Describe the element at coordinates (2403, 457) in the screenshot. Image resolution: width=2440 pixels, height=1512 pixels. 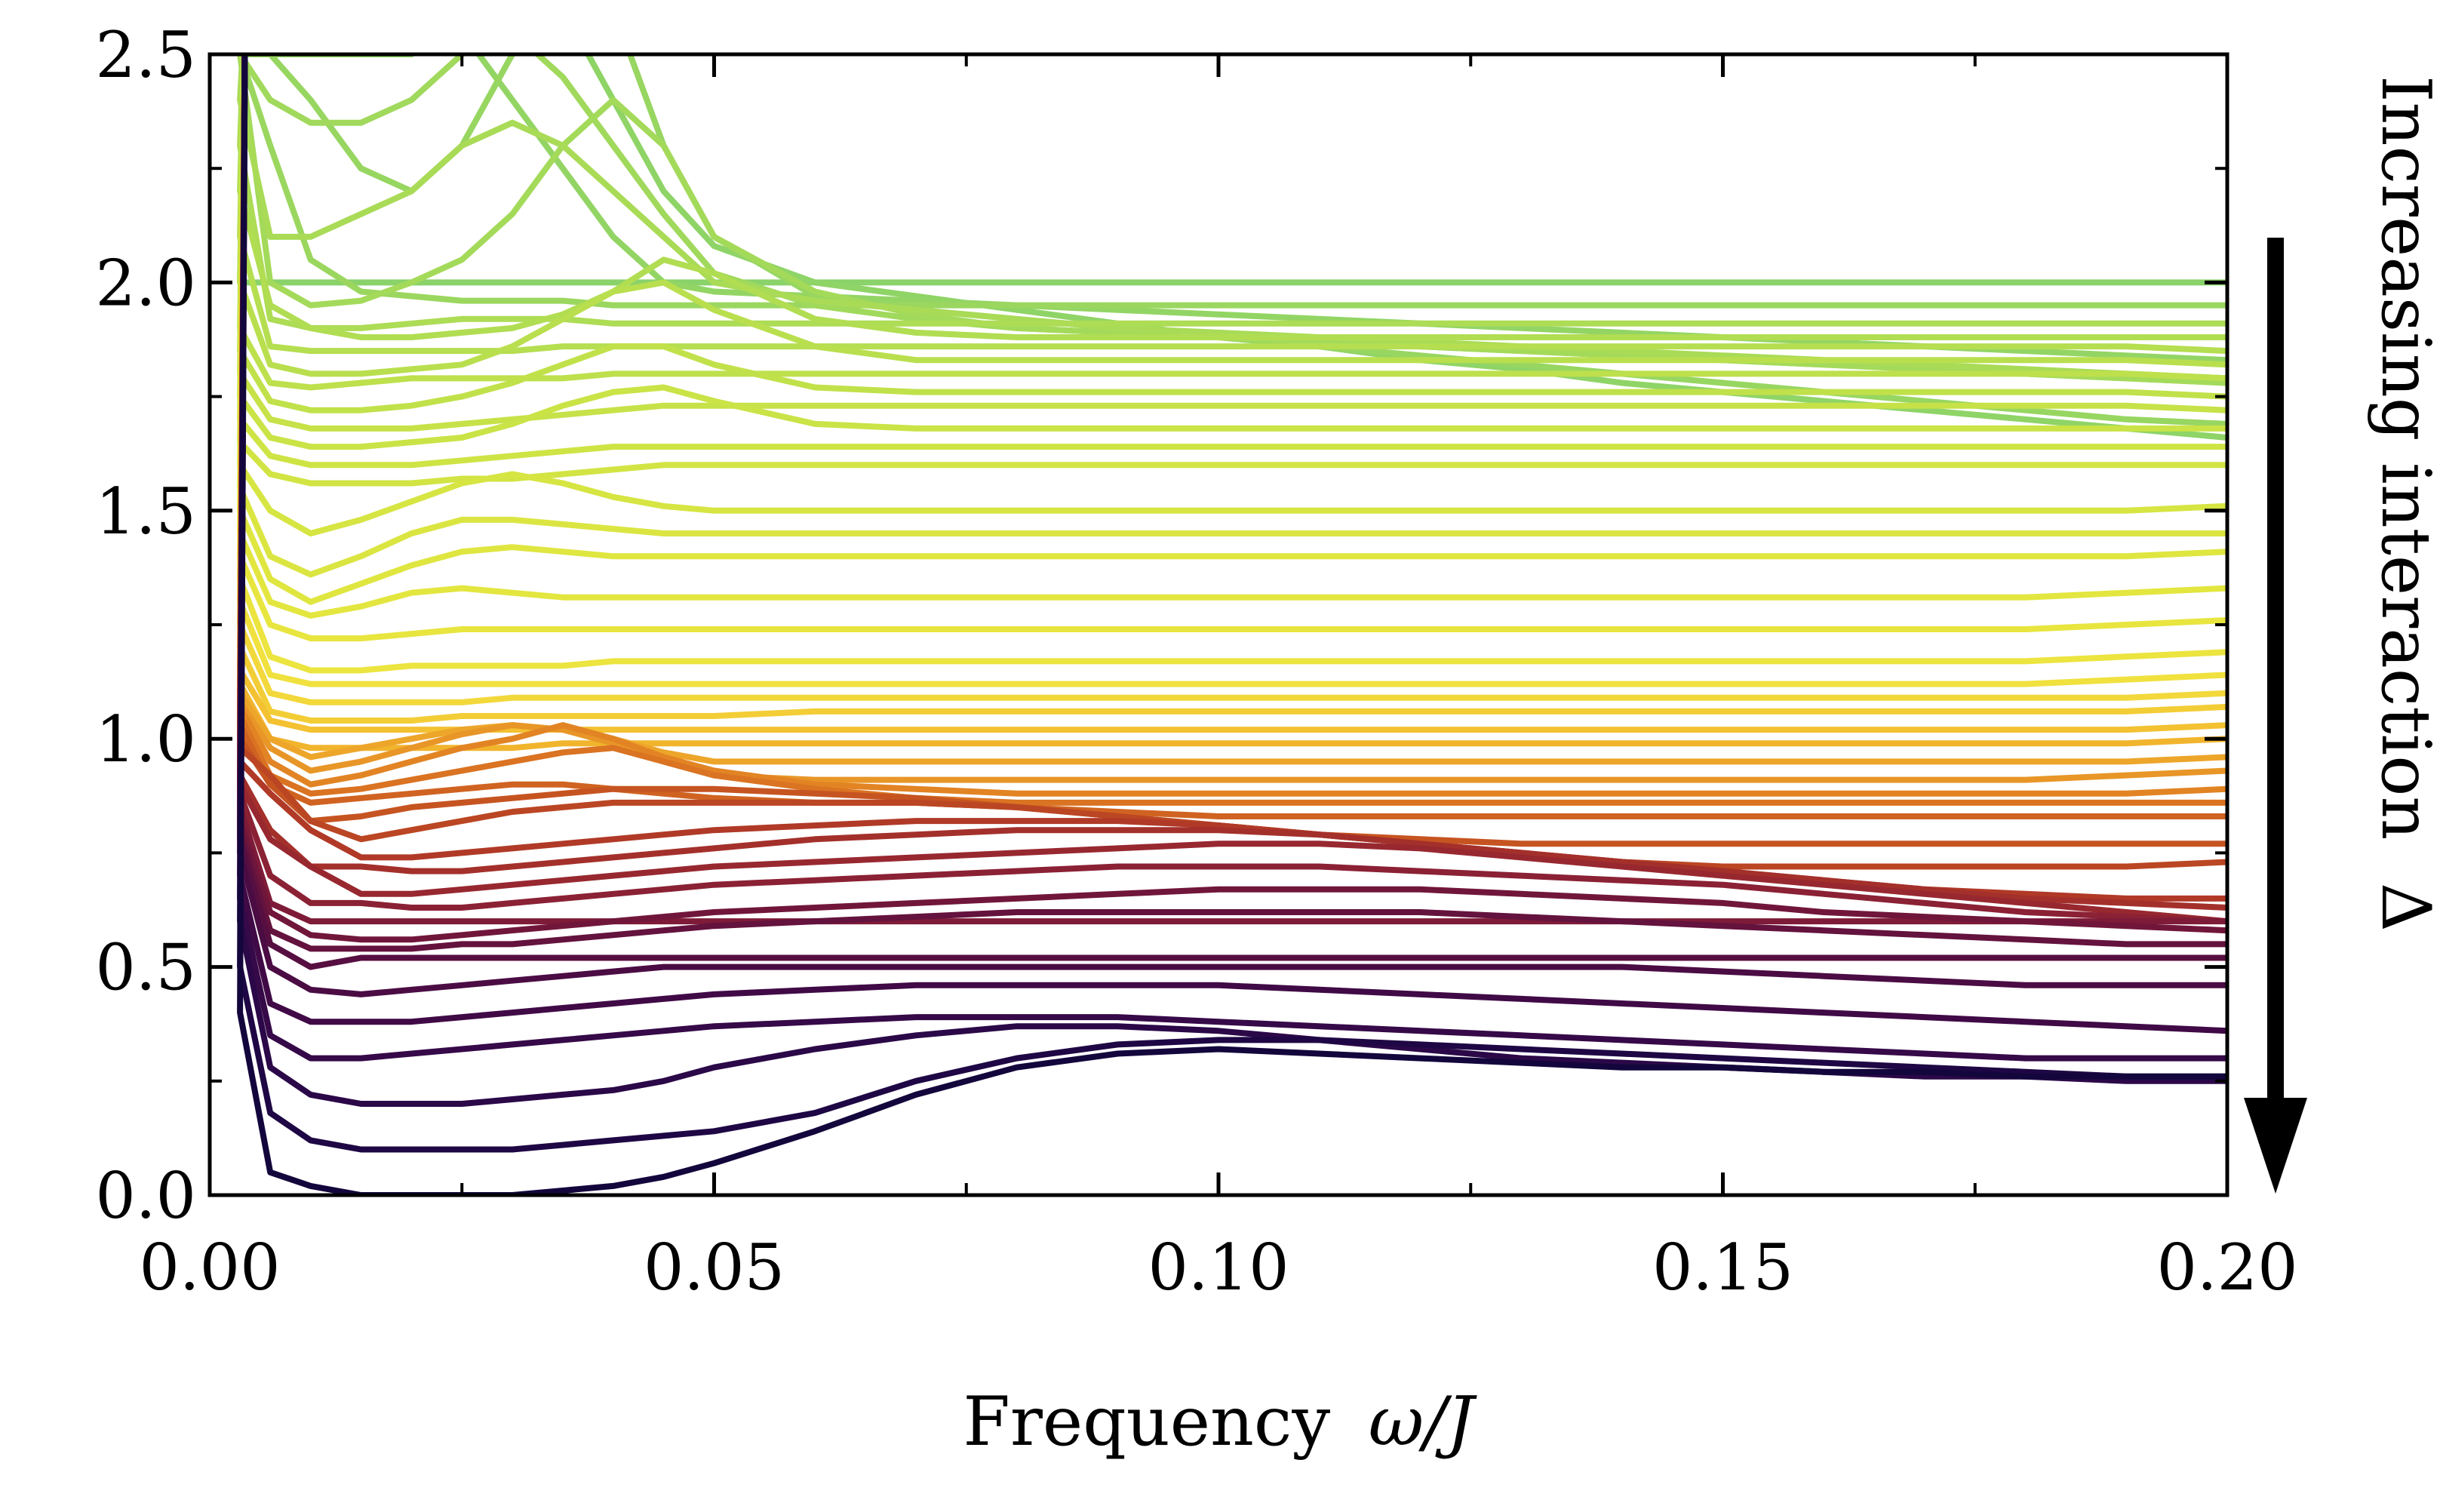
I see `annotation-text: Increasing interaction` at that location.